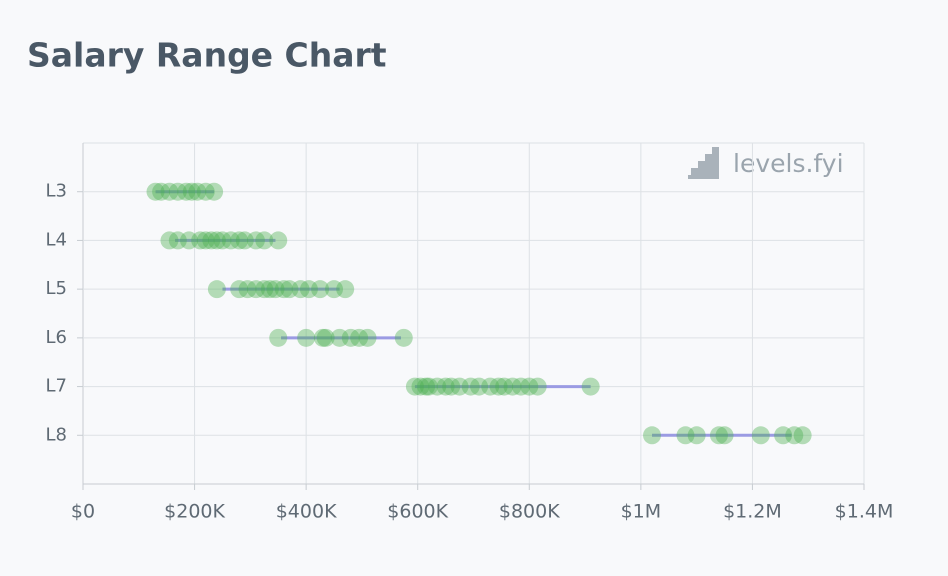 This screenshot has height=576, width=948. I want to click on x-tick-label: $600K, so click(417, 512).